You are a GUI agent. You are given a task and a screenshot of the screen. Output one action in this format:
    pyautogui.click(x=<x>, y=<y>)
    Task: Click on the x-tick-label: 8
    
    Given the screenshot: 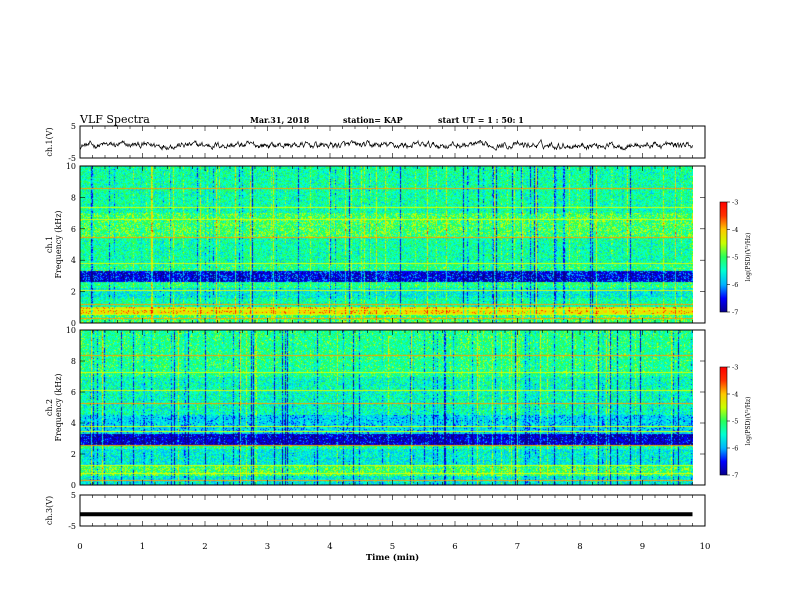 What is the action you would take?
    pyautogui.click(x=579, y=547)
    